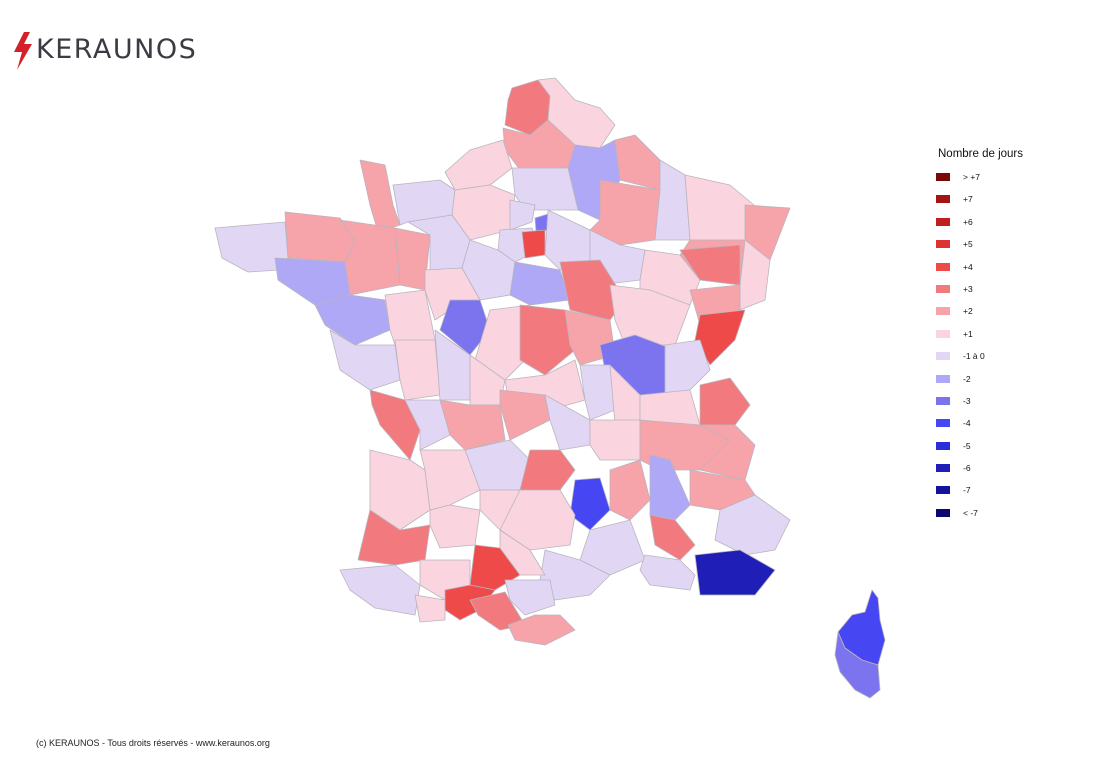 The height and width of the screenshot is (777, 1098). Describe the element at coordinates (612, 547) in the screenshot. I see `region-gard` at that location.